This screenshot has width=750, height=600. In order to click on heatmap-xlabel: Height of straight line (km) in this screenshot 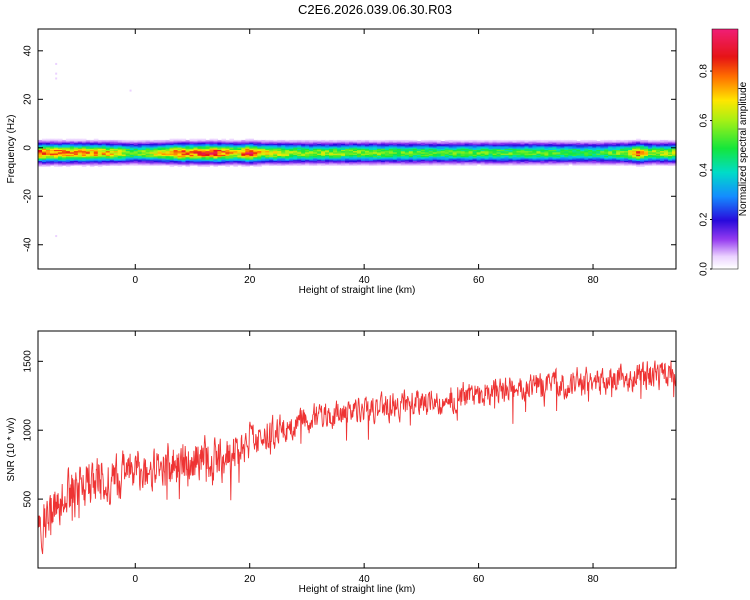, I will do `click(357, 290)`.